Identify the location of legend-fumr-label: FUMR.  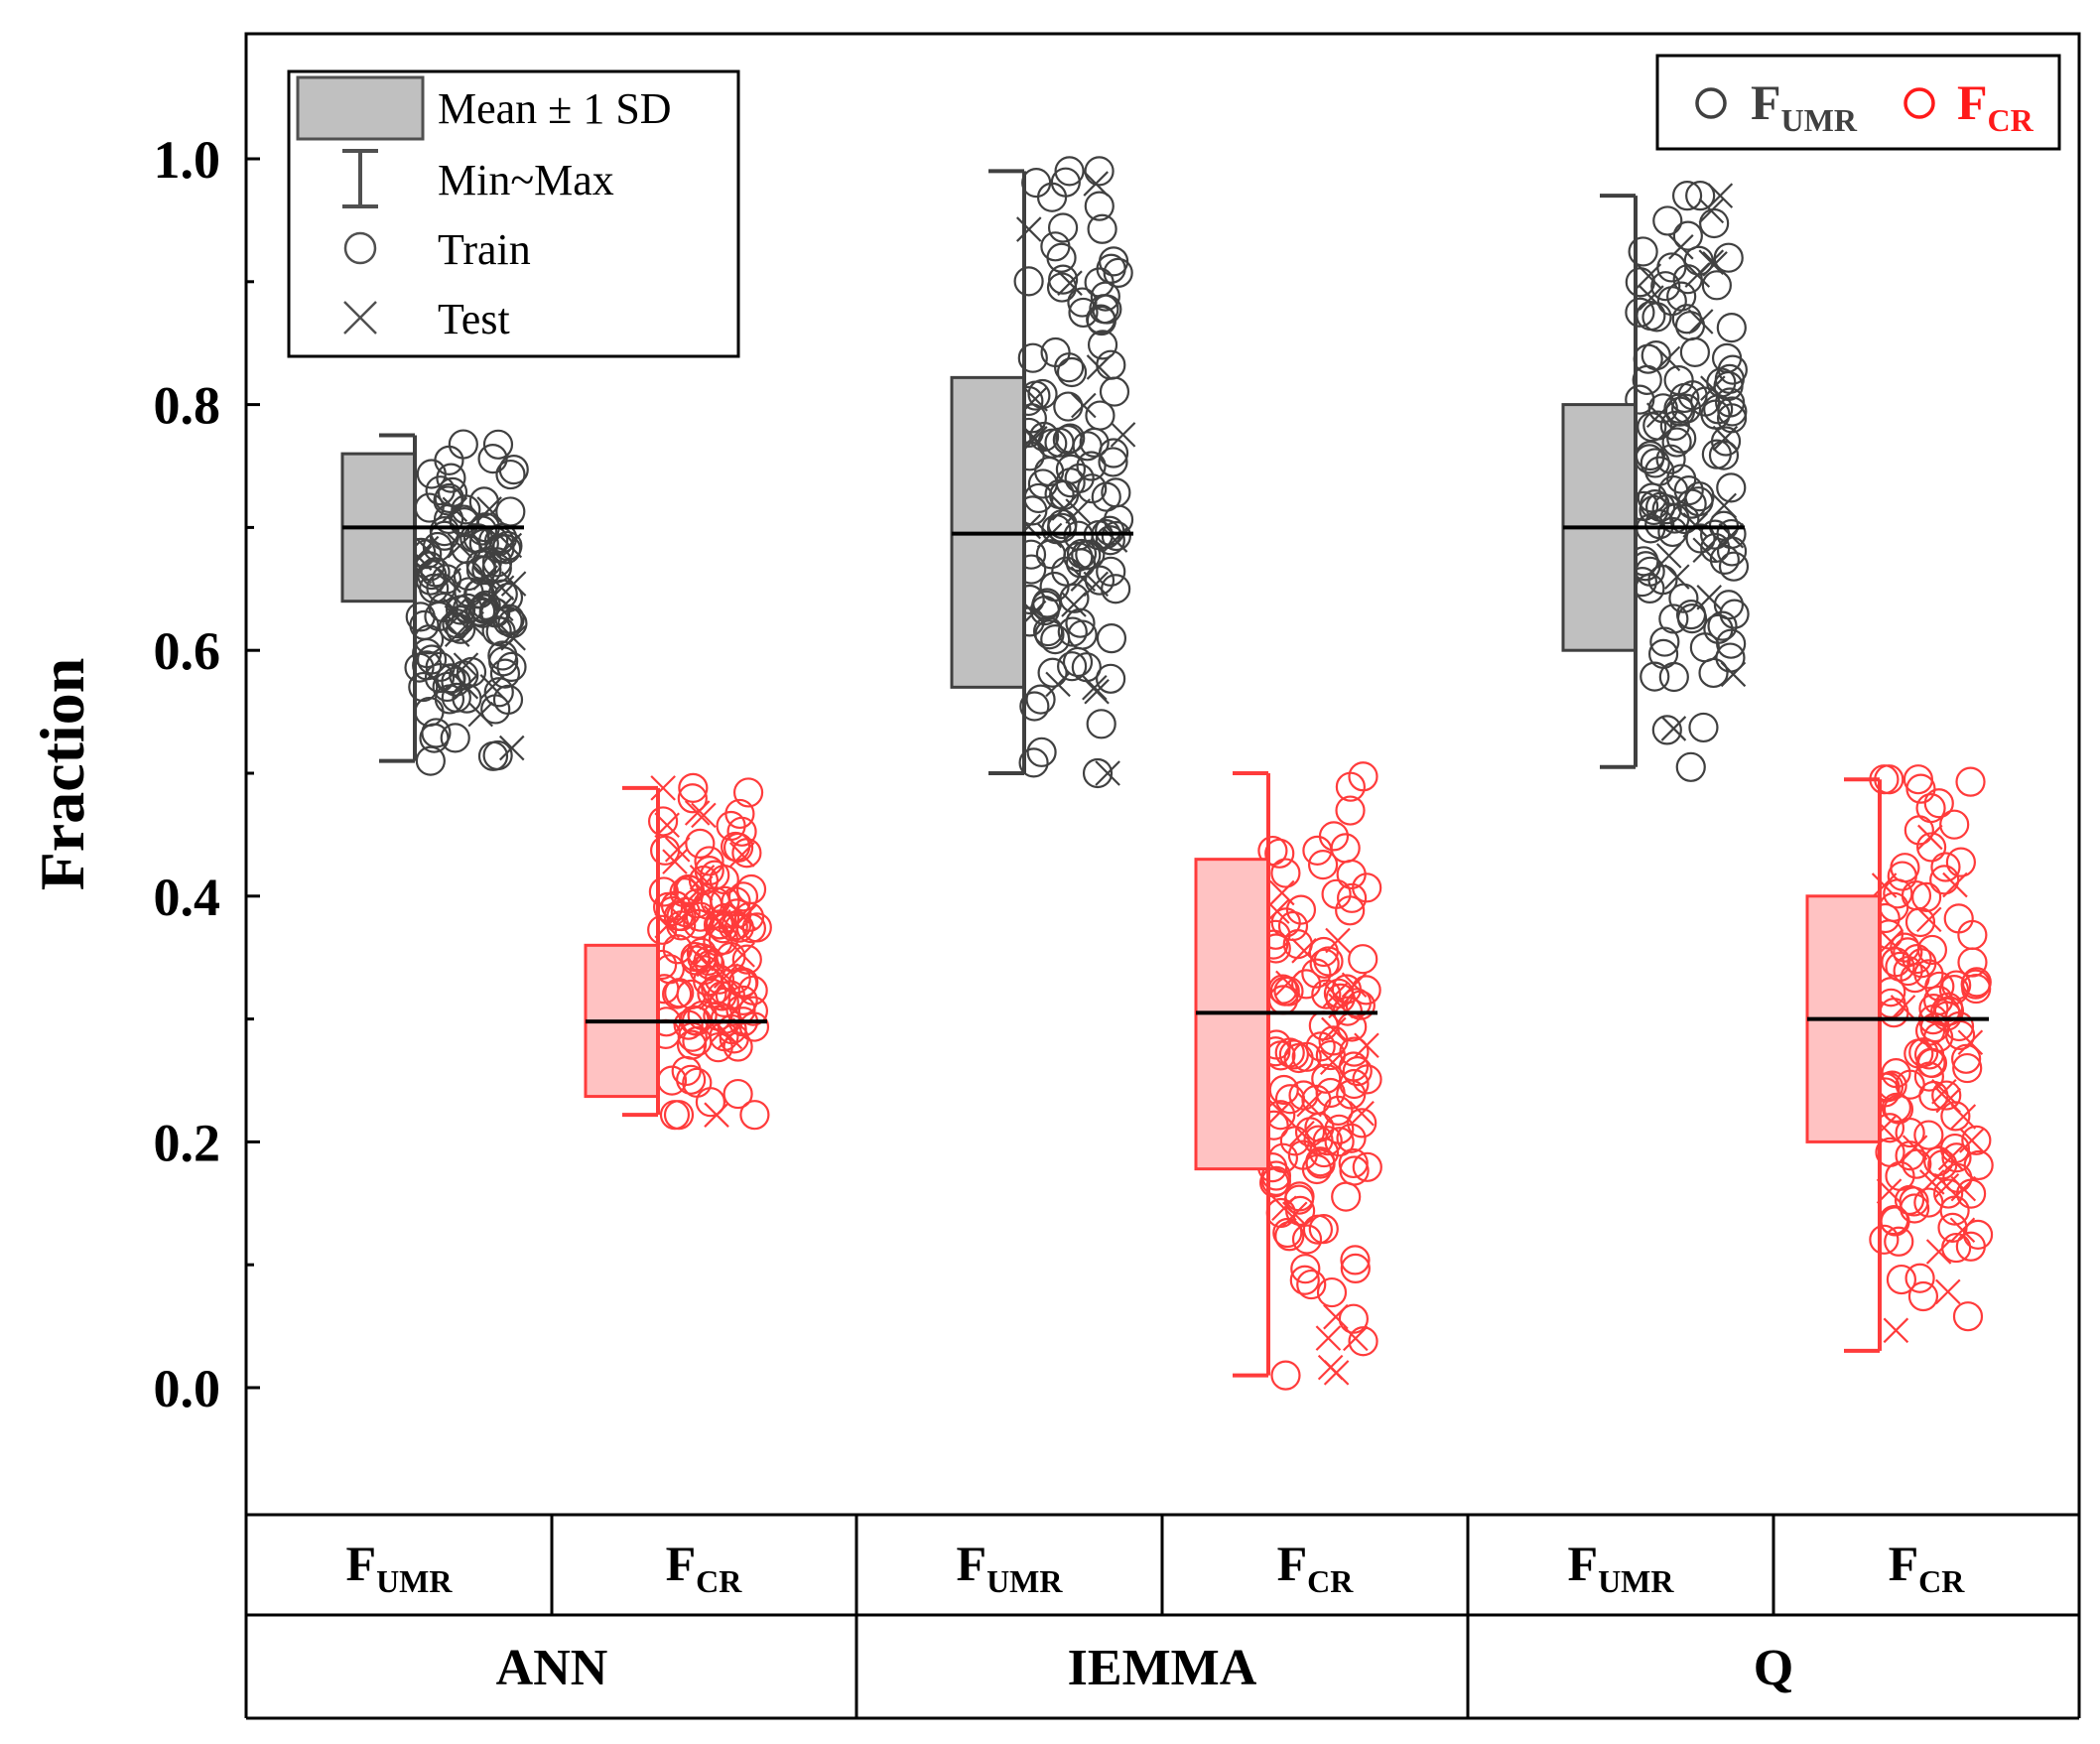
(1805, 106).